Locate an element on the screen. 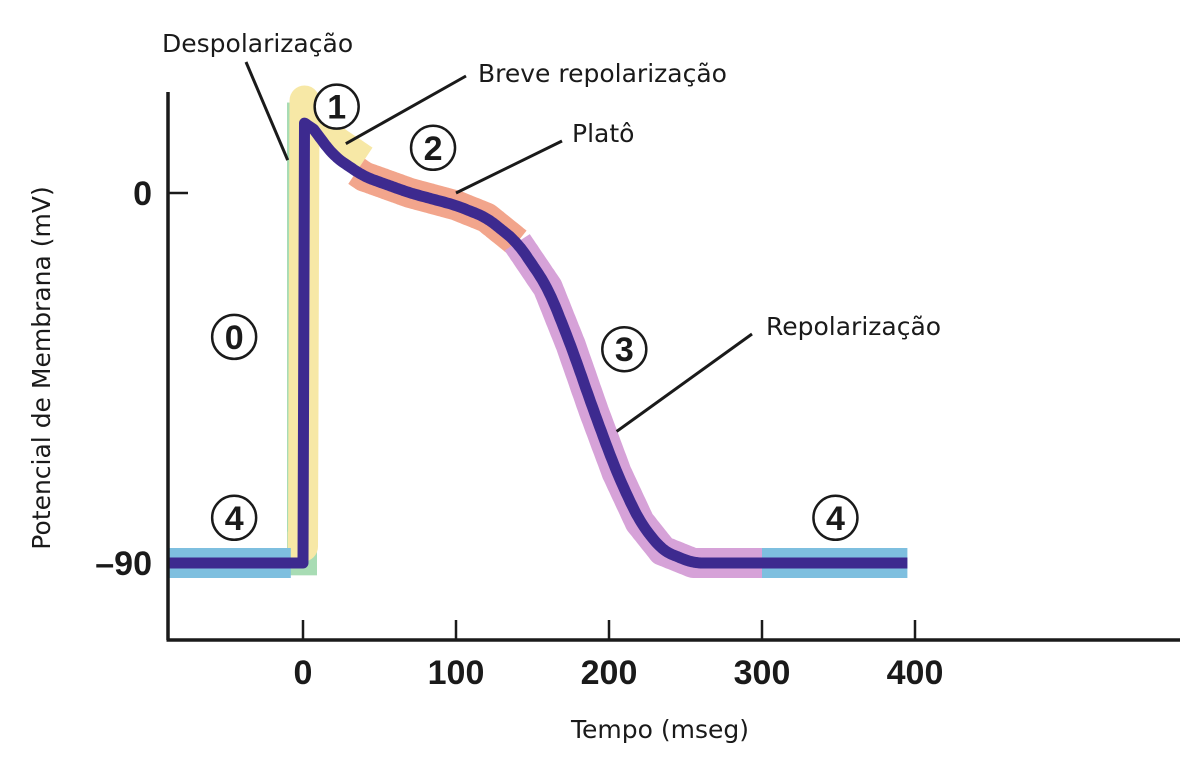 The width and height of the screenshot is (1200, 769). phase-label-0-0: 0 is located at coordinates (234, 337).